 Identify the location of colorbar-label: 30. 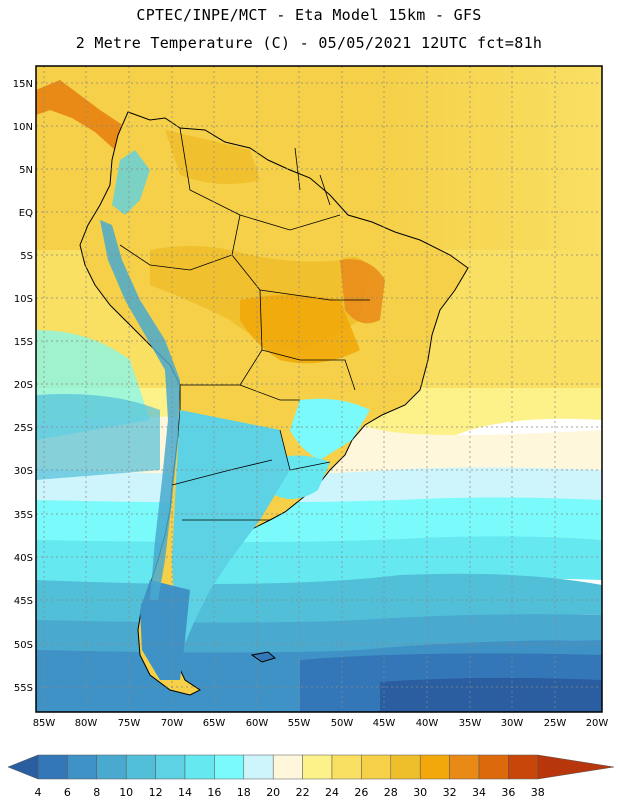
(420, 792).